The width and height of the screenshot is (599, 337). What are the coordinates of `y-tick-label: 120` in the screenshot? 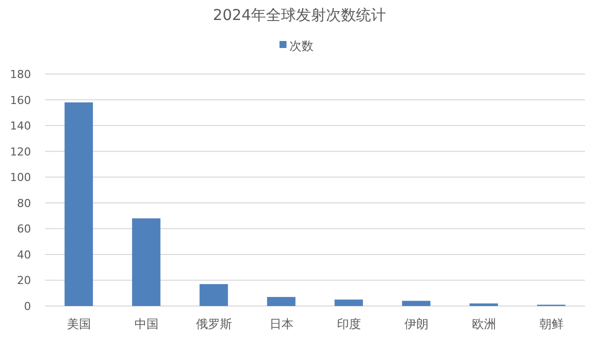 It's located at (20, 151).